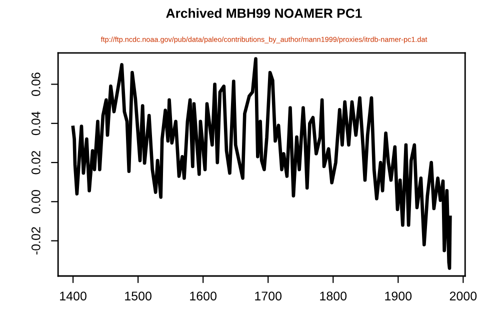 The width and height of the screenshot is (480, 320). What do you see at coordinates (35, 202) in the screenshot?
I see `y-tick-label: 0.00` at bounding box center [35, 202].